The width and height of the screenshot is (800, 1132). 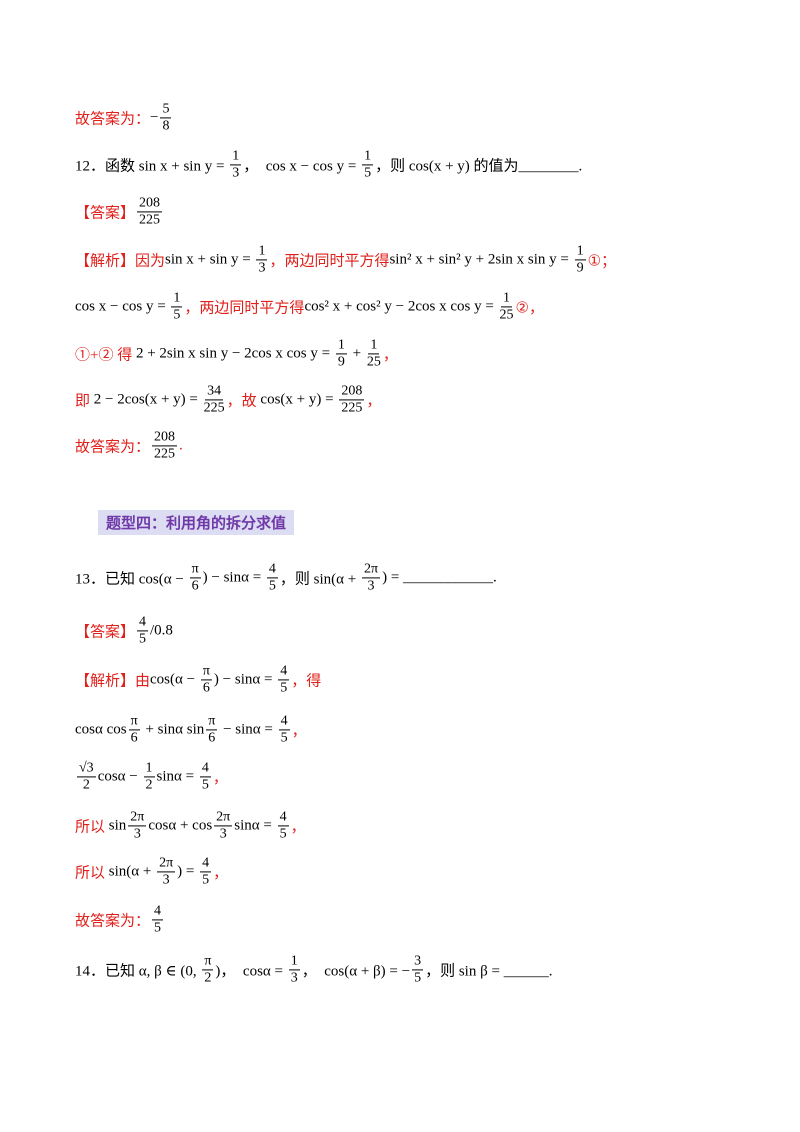 What do you see at coordinates (208, 978) in the screenshot?
I see `denominator: 2` at bounding box center [208, 978].